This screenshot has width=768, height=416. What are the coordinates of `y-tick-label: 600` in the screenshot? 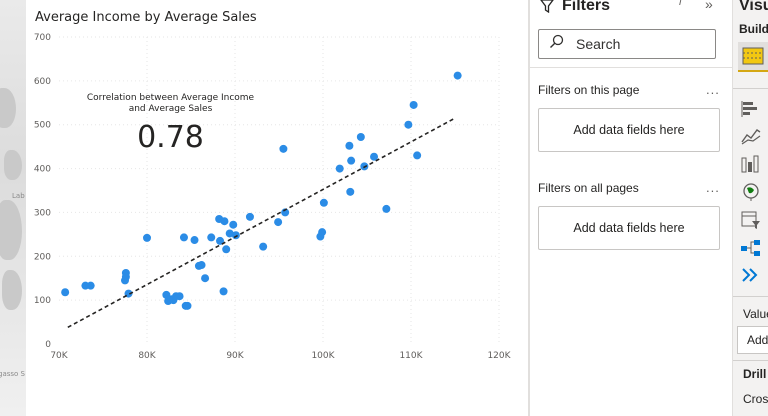 It's located at (42, 82).